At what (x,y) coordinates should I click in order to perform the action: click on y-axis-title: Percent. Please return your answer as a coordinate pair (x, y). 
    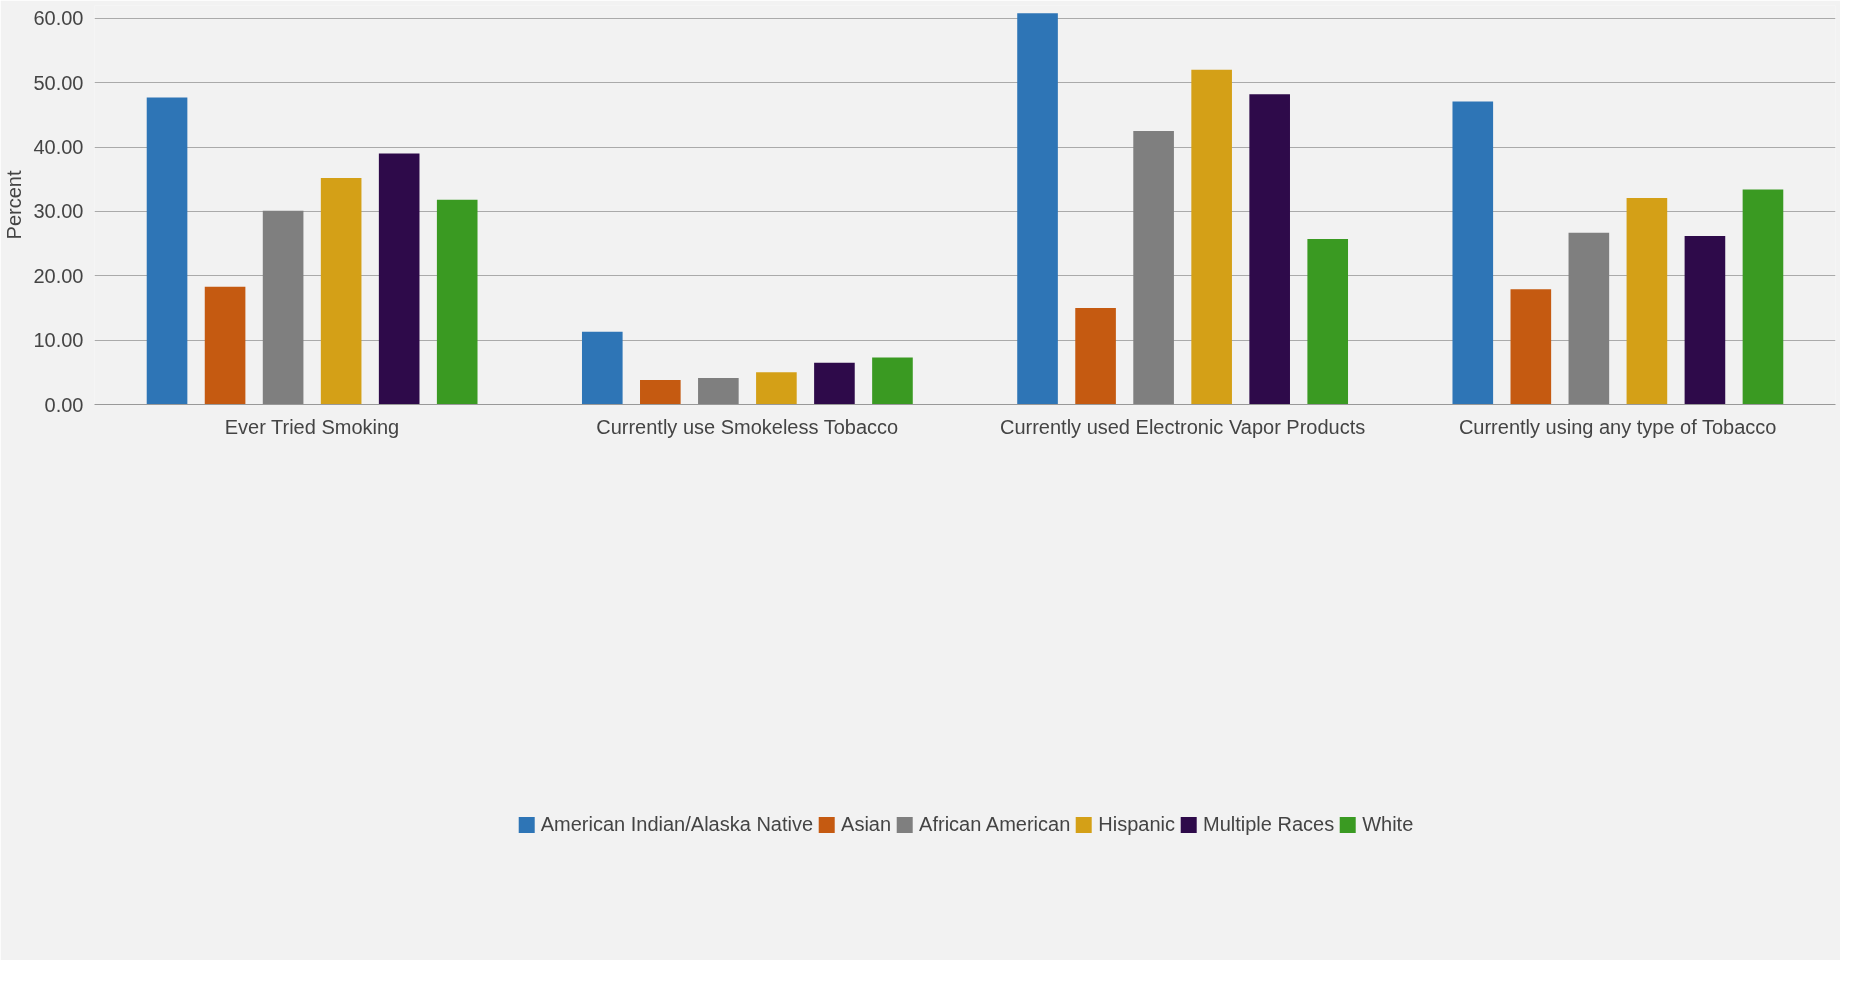
    Looking at the image, I should click on (14, 205).